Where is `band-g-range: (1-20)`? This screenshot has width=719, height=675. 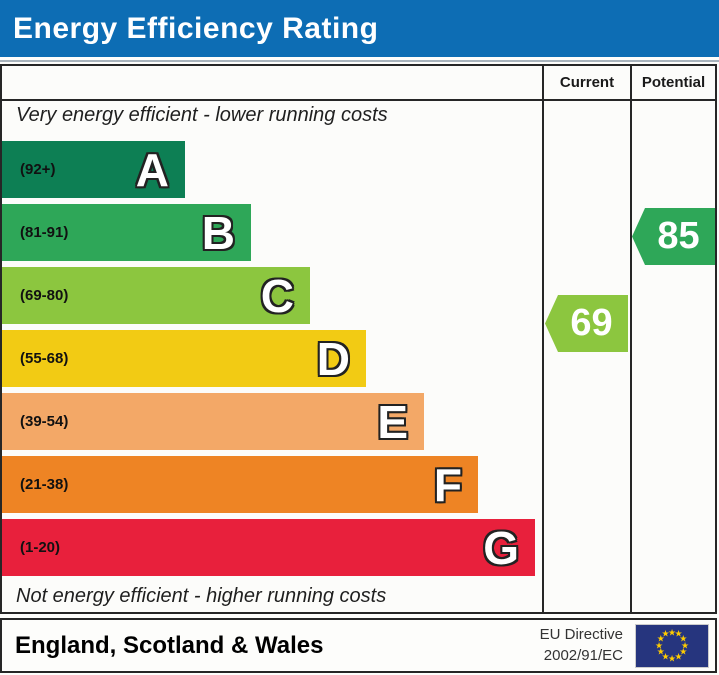
band-g-range: (1-20) is located at coordinates (40, 547).